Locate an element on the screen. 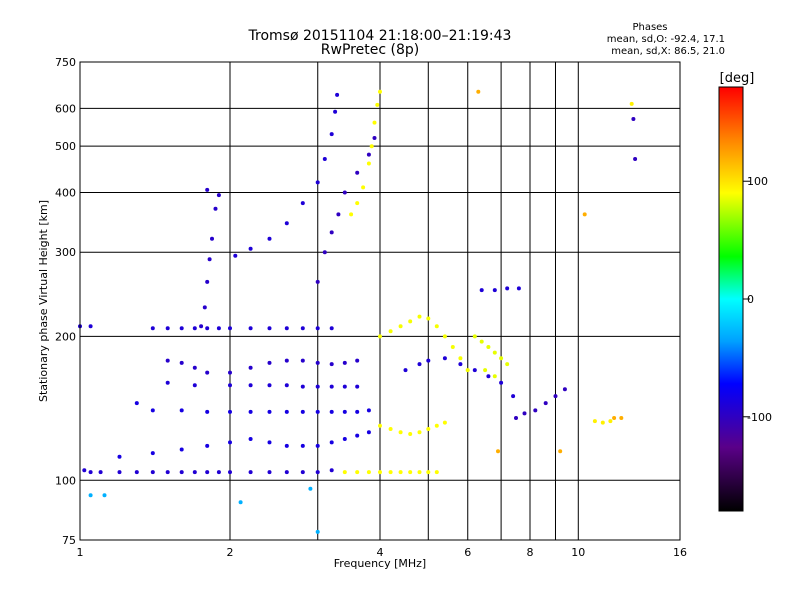  y-tick-label: 600 is located at coordinates (65, 108).